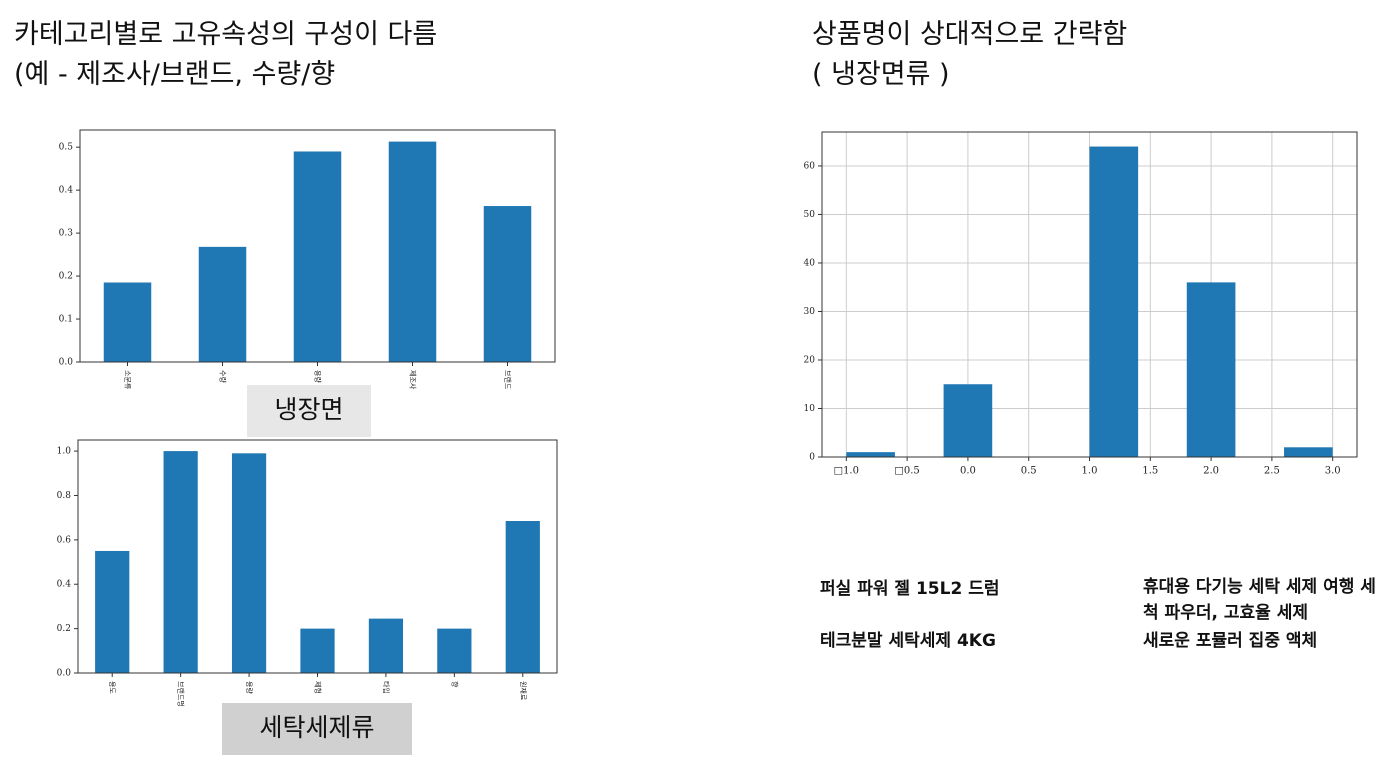  Describe the element at coordinates (812, 458) in the screenshot. I see `y-tick-label: 0` at that location.